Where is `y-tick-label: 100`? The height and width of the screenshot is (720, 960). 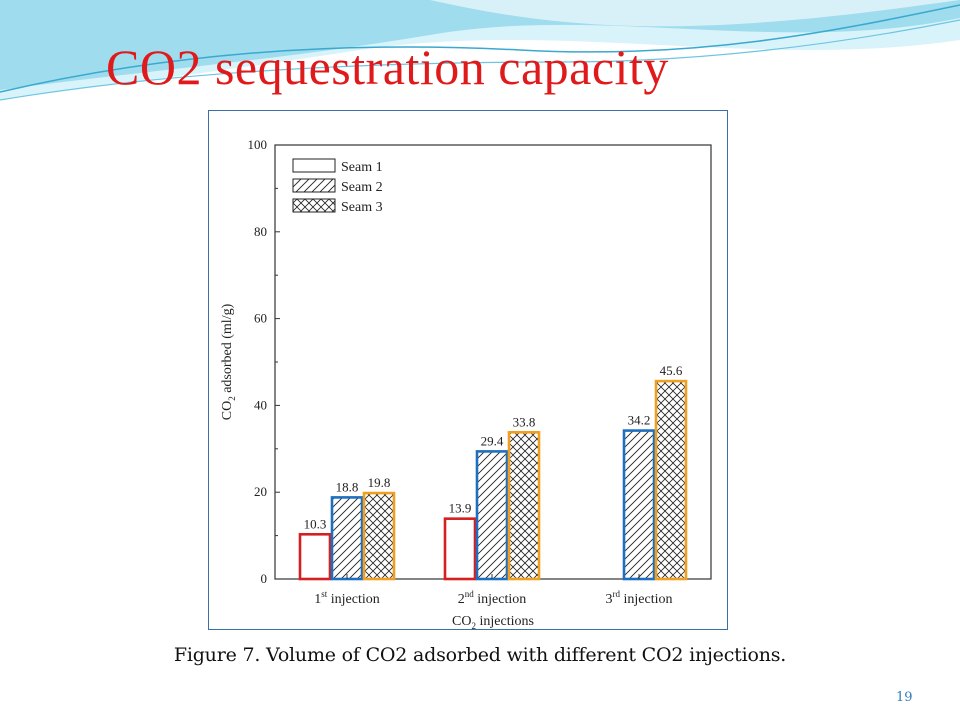 y-tick-label: 100 is located at coordinates (258, 144).